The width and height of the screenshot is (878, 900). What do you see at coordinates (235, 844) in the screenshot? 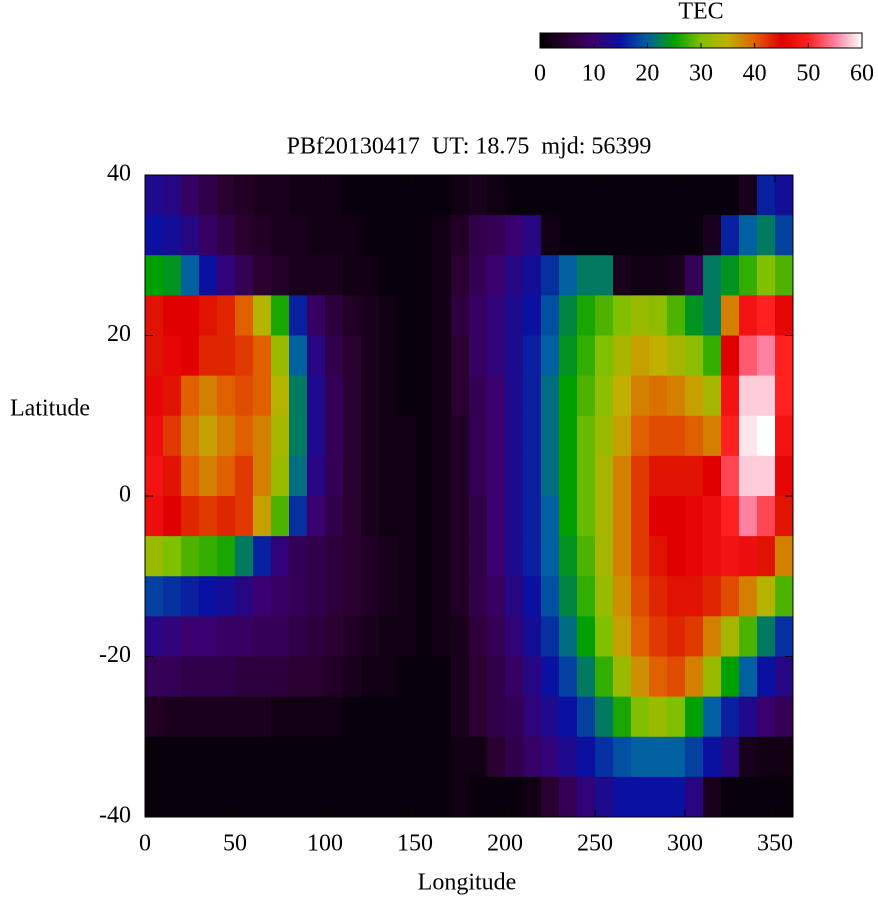
I see `x-tick-label: 50` at bounding box center [235, 844].